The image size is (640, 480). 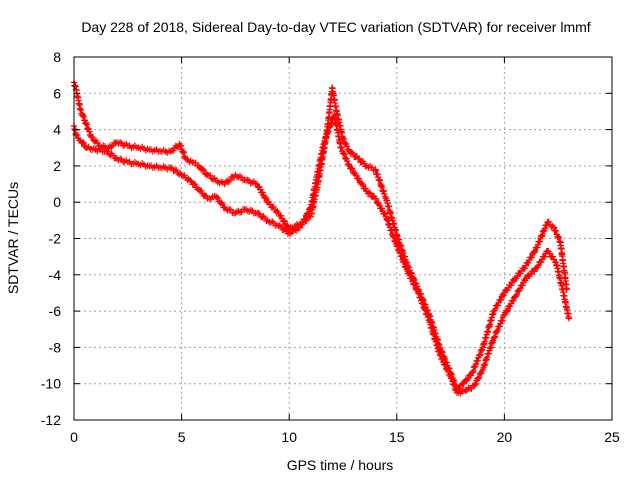 What do you see at coordinates (345, 437) in the screenshot?
I see `x-tick-labels: 0 5 10 15 20 25` at bounding box center [345, 437].